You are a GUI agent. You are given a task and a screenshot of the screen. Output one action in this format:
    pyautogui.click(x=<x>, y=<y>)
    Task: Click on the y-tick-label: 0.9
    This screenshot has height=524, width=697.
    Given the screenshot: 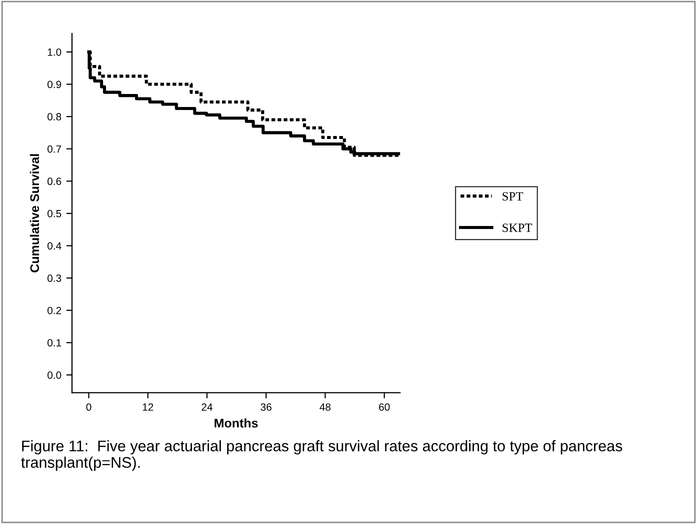 What is the action you would take?
    pyautogui.click(x=55, y=84)
    